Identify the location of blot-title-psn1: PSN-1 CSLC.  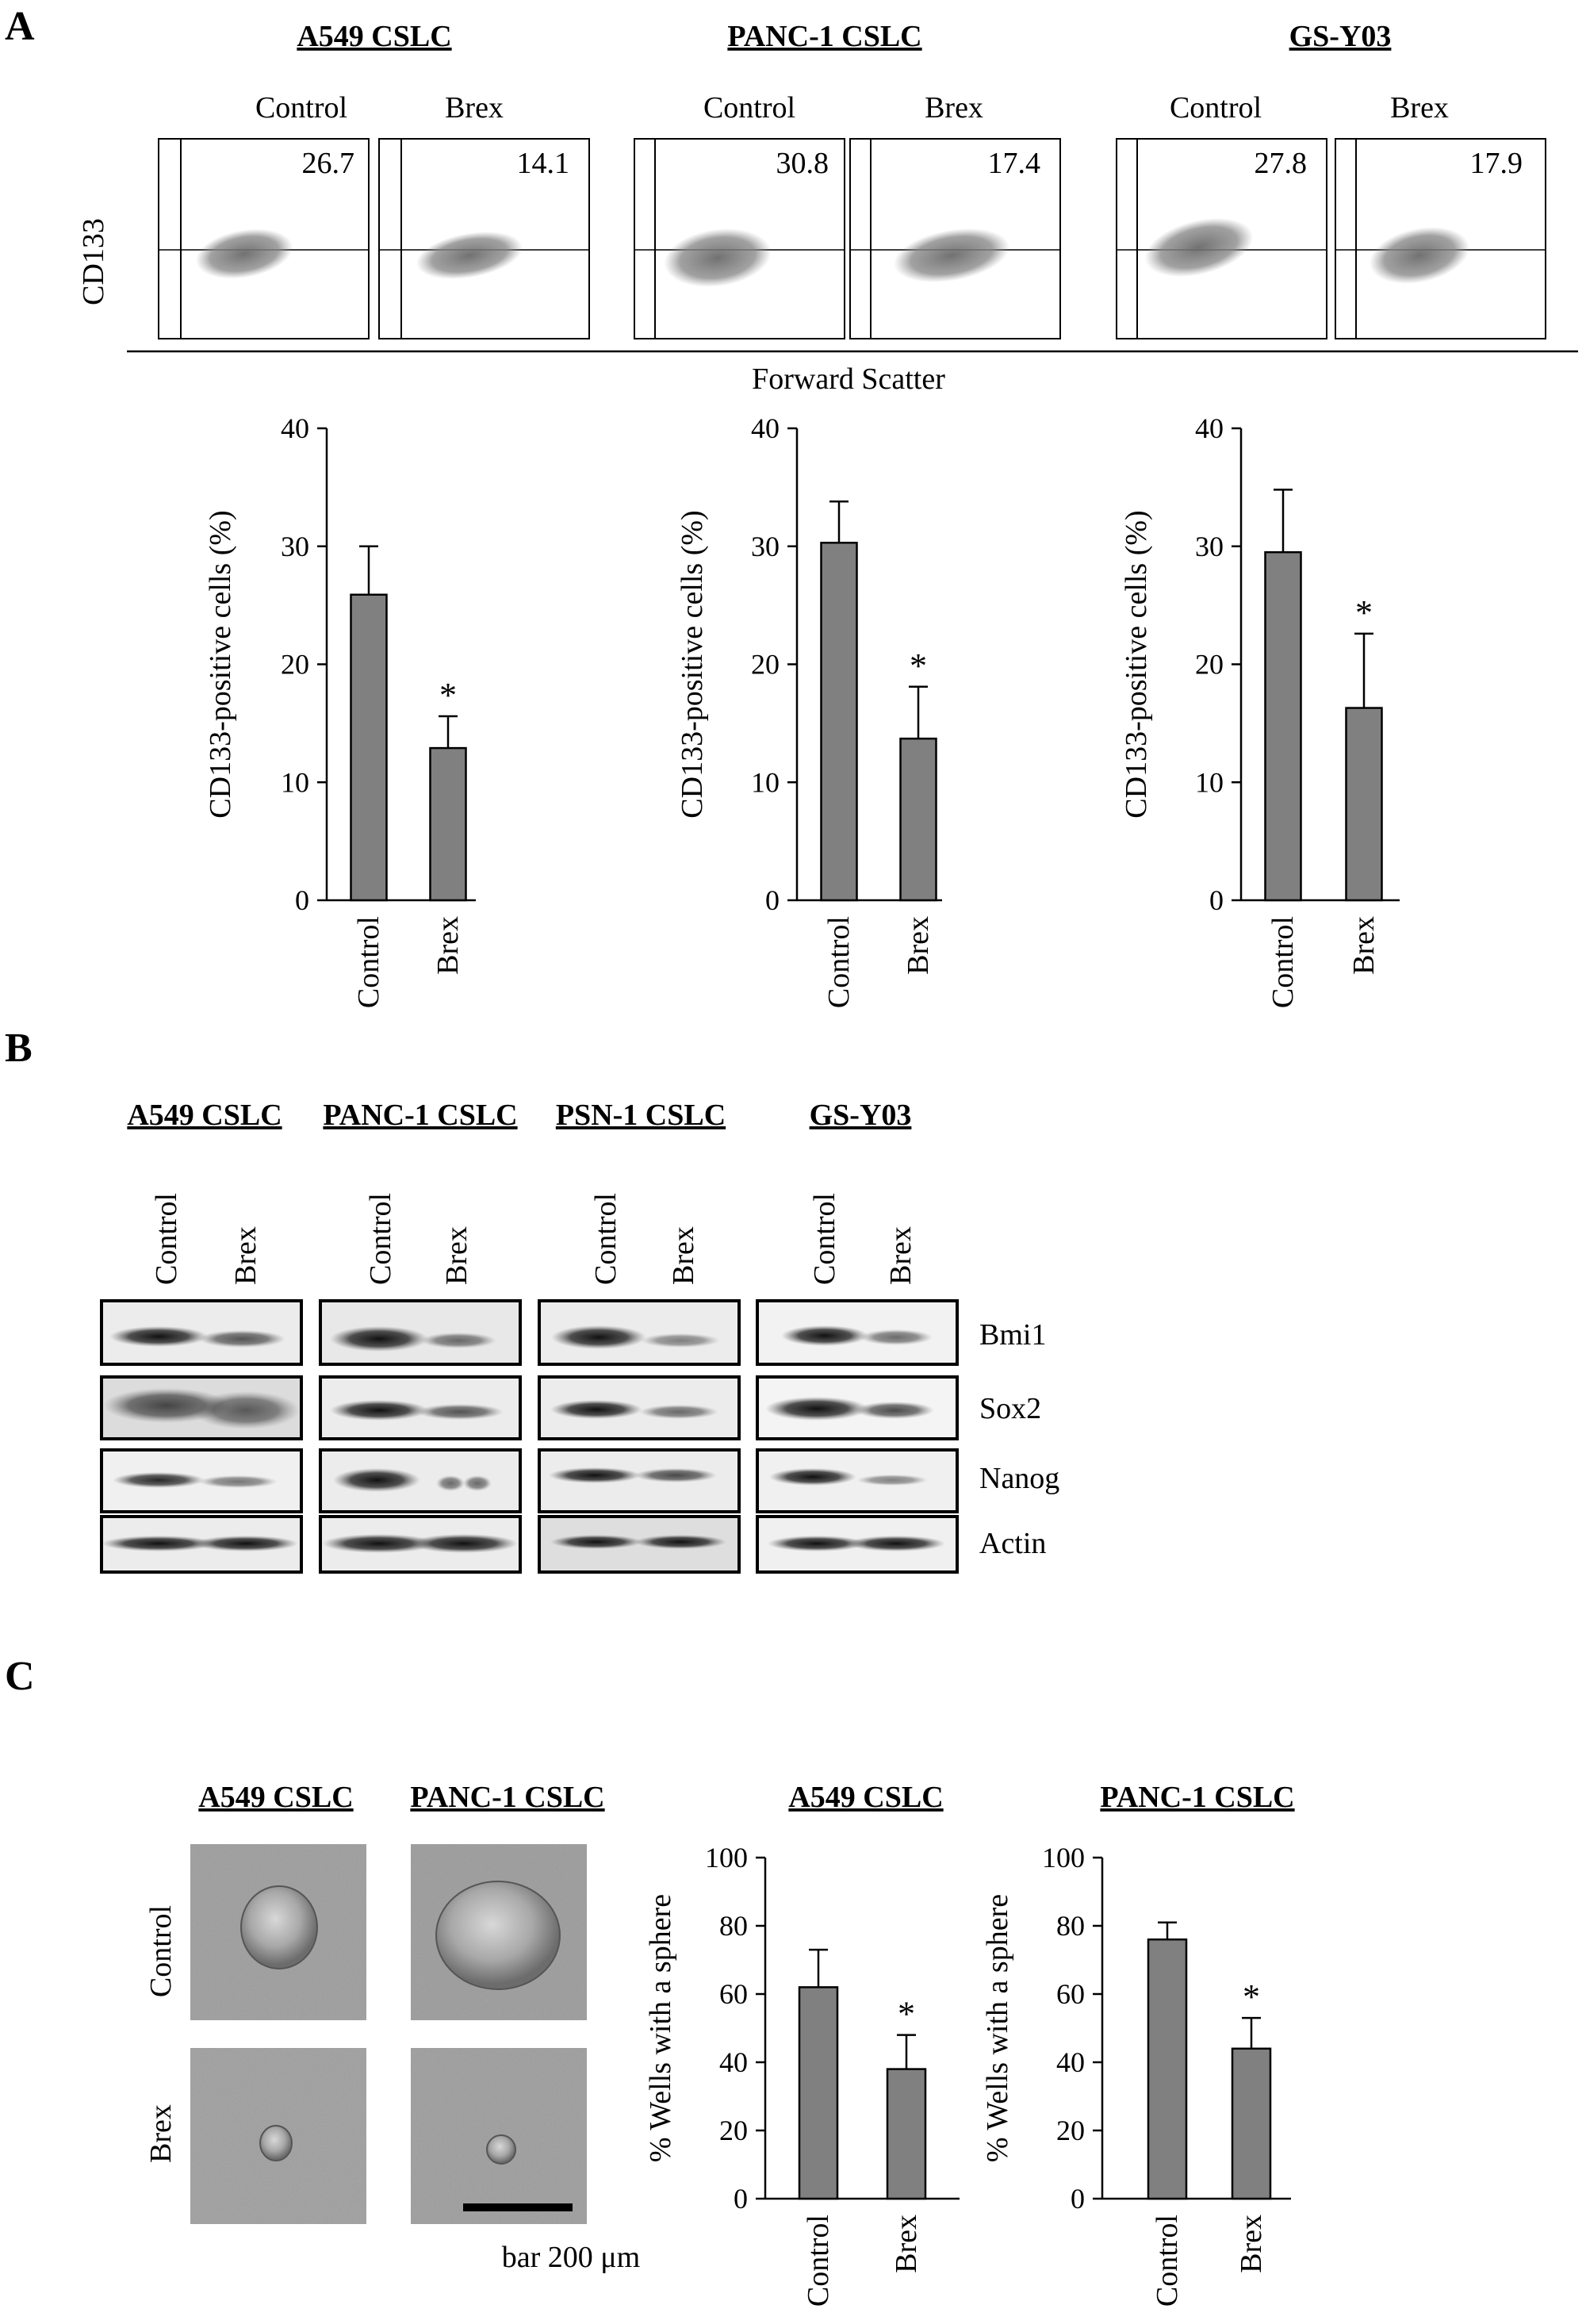
(641, 1115).